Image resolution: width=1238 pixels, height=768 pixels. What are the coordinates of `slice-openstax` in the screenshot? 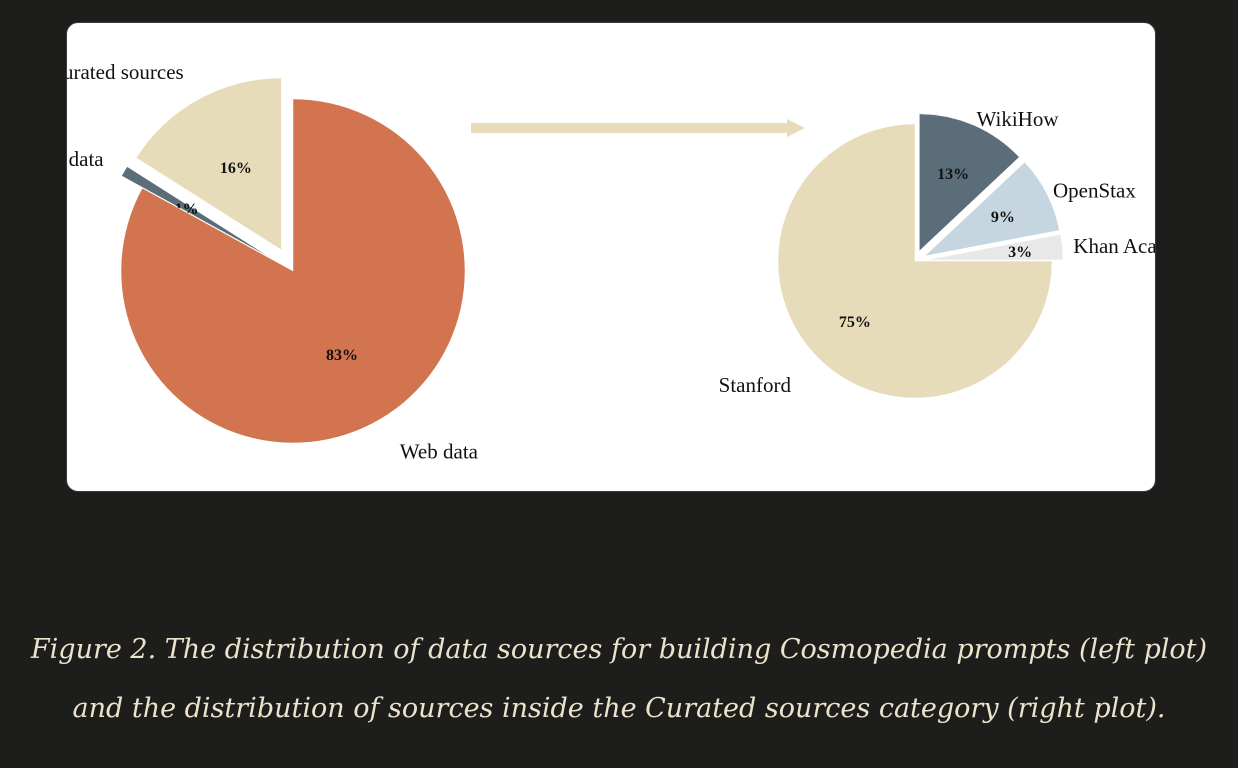 It's located at (992, 209).